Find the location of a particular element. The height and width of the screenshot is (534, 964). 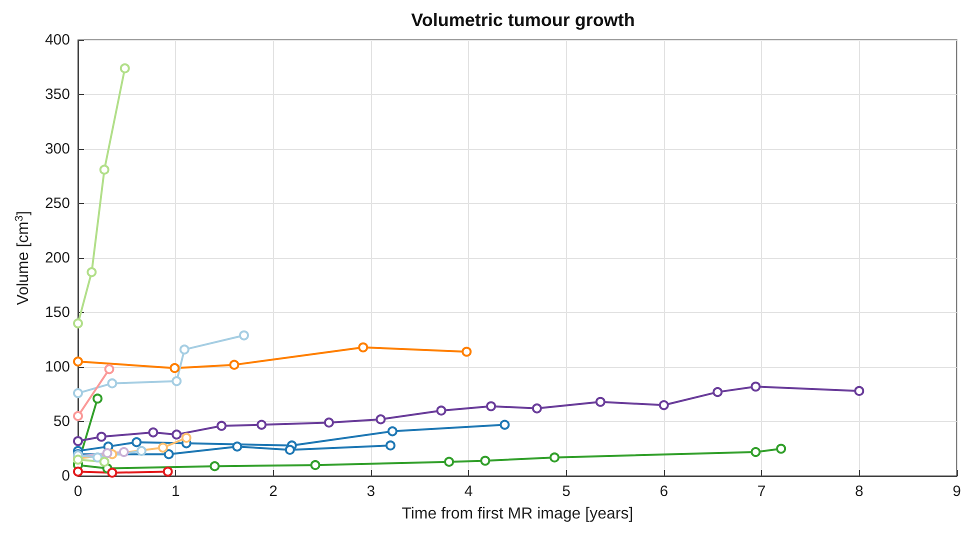

y-tick-label: 250 is located at coordinates (57, 203).